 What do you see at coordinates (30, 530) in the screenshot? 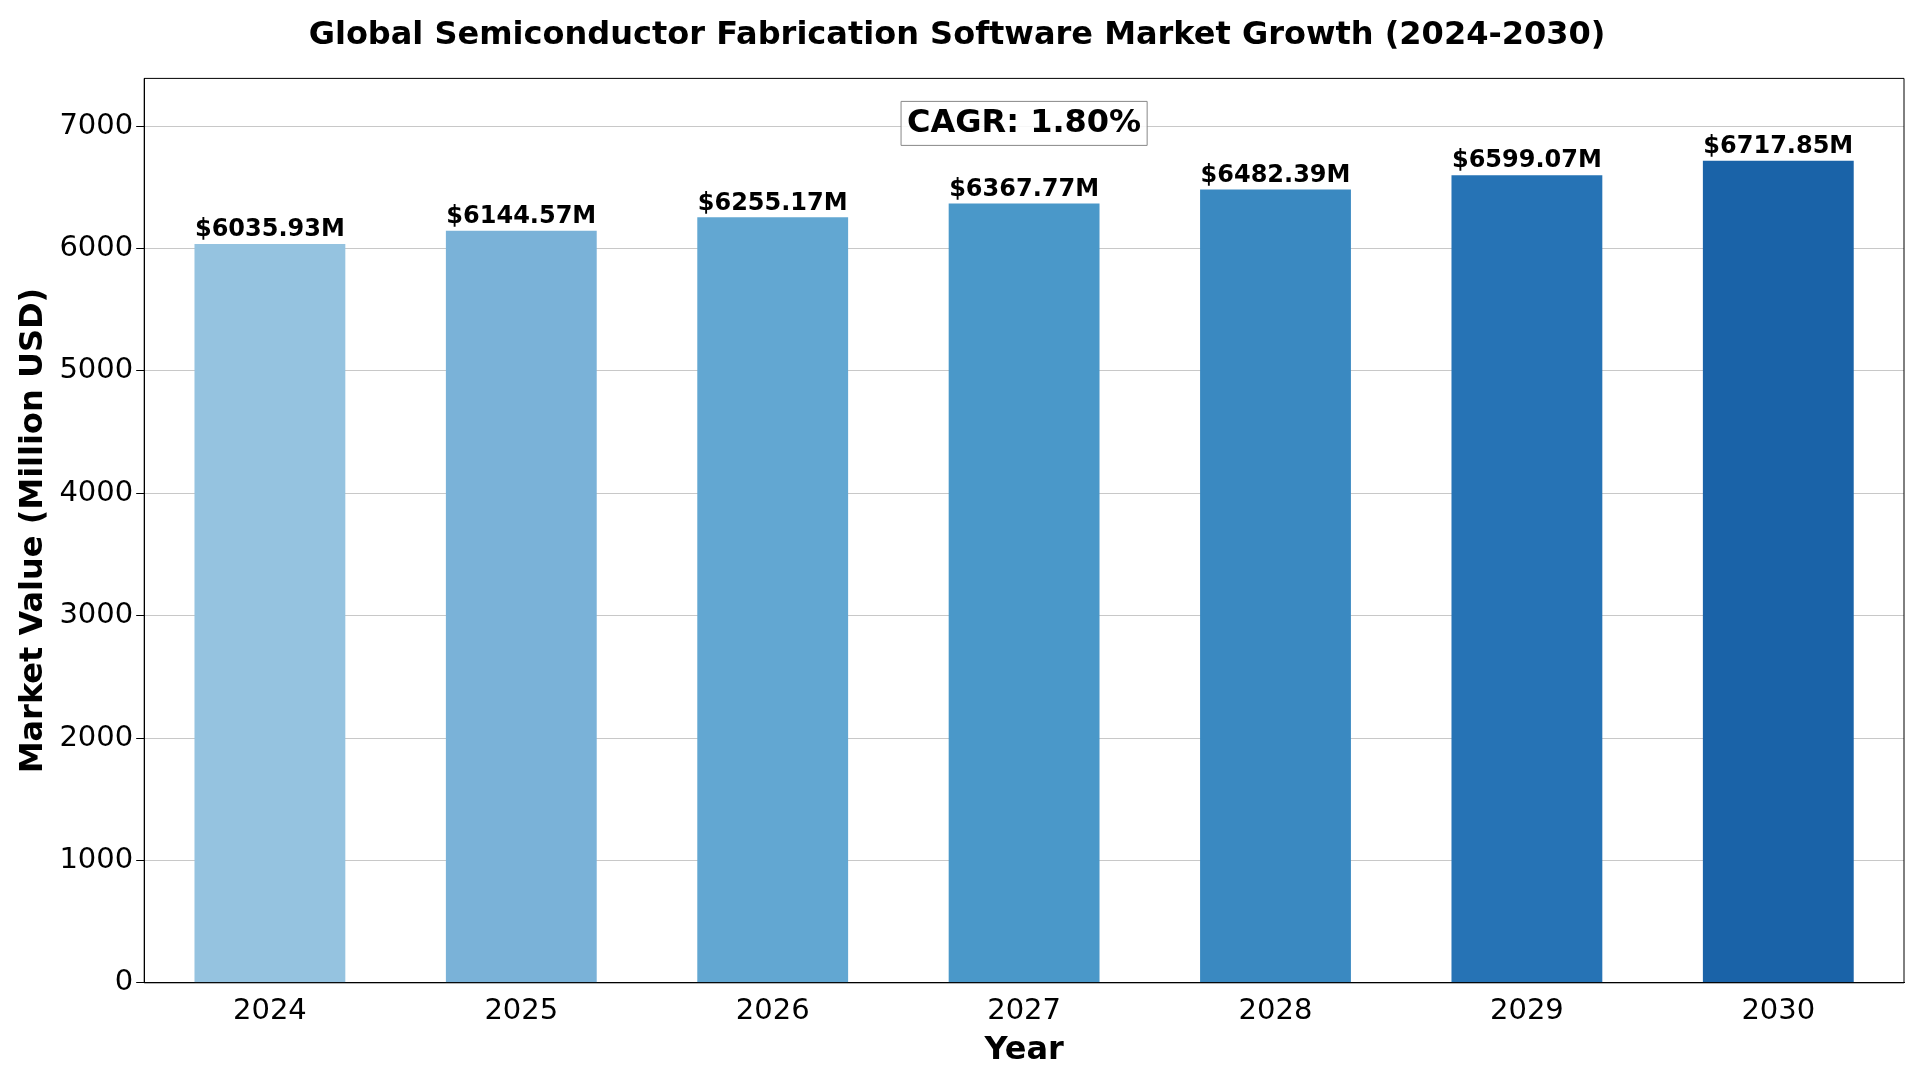
I see `y-axis-title: Market Value (Million USD)` at bounding box center [30, 530].